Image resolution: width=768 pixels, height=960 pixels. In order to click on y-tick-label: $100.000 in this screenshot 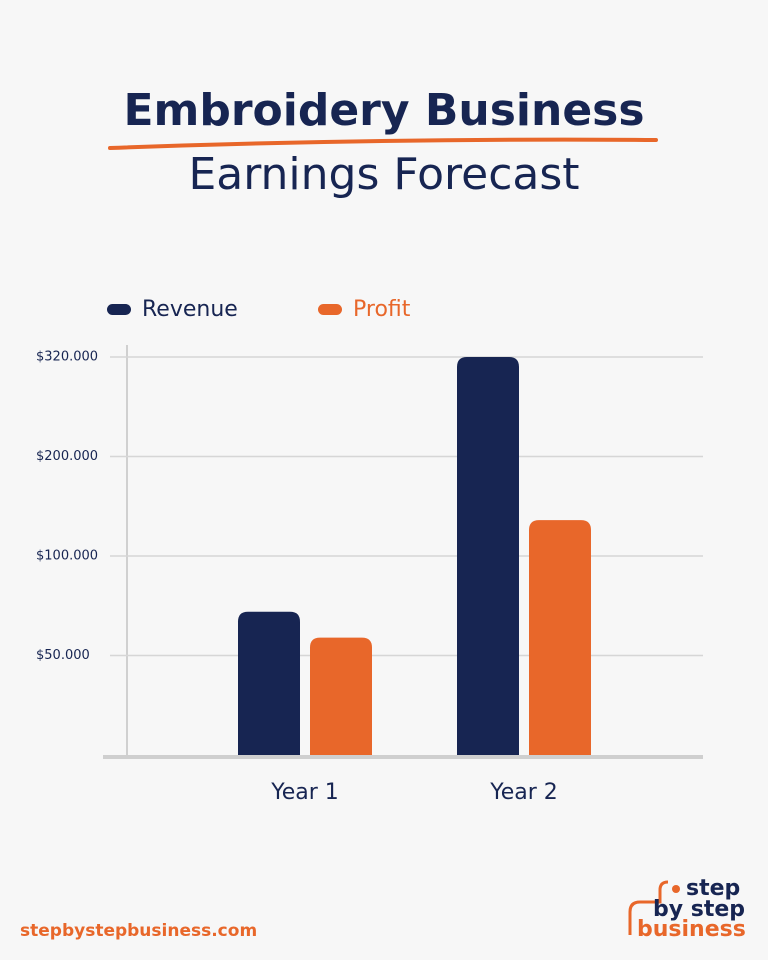, I will do `click(67, 556)`.